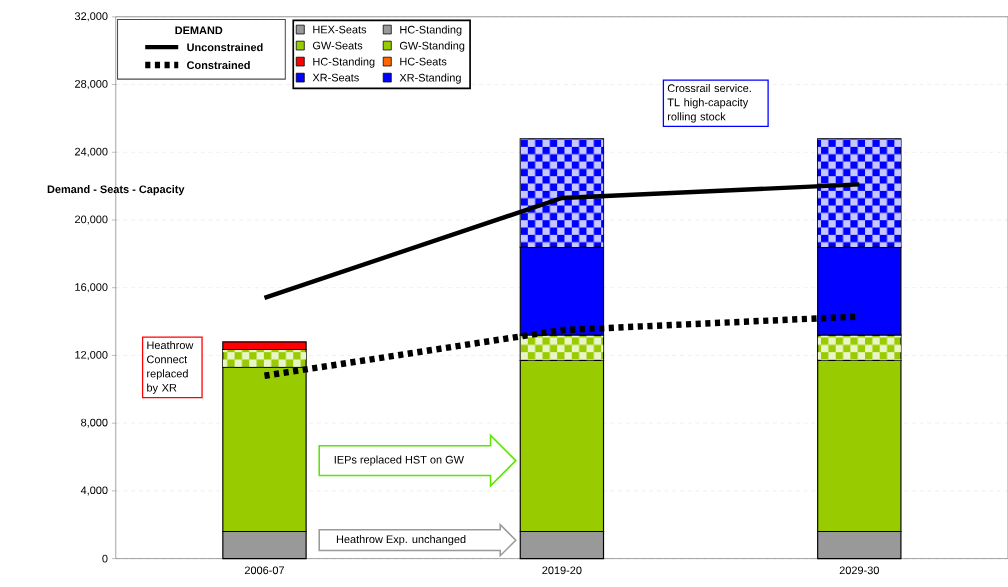 The image size is (1008, 587). I want to click on legend-label: HEX-Seats, so click(340, 29).